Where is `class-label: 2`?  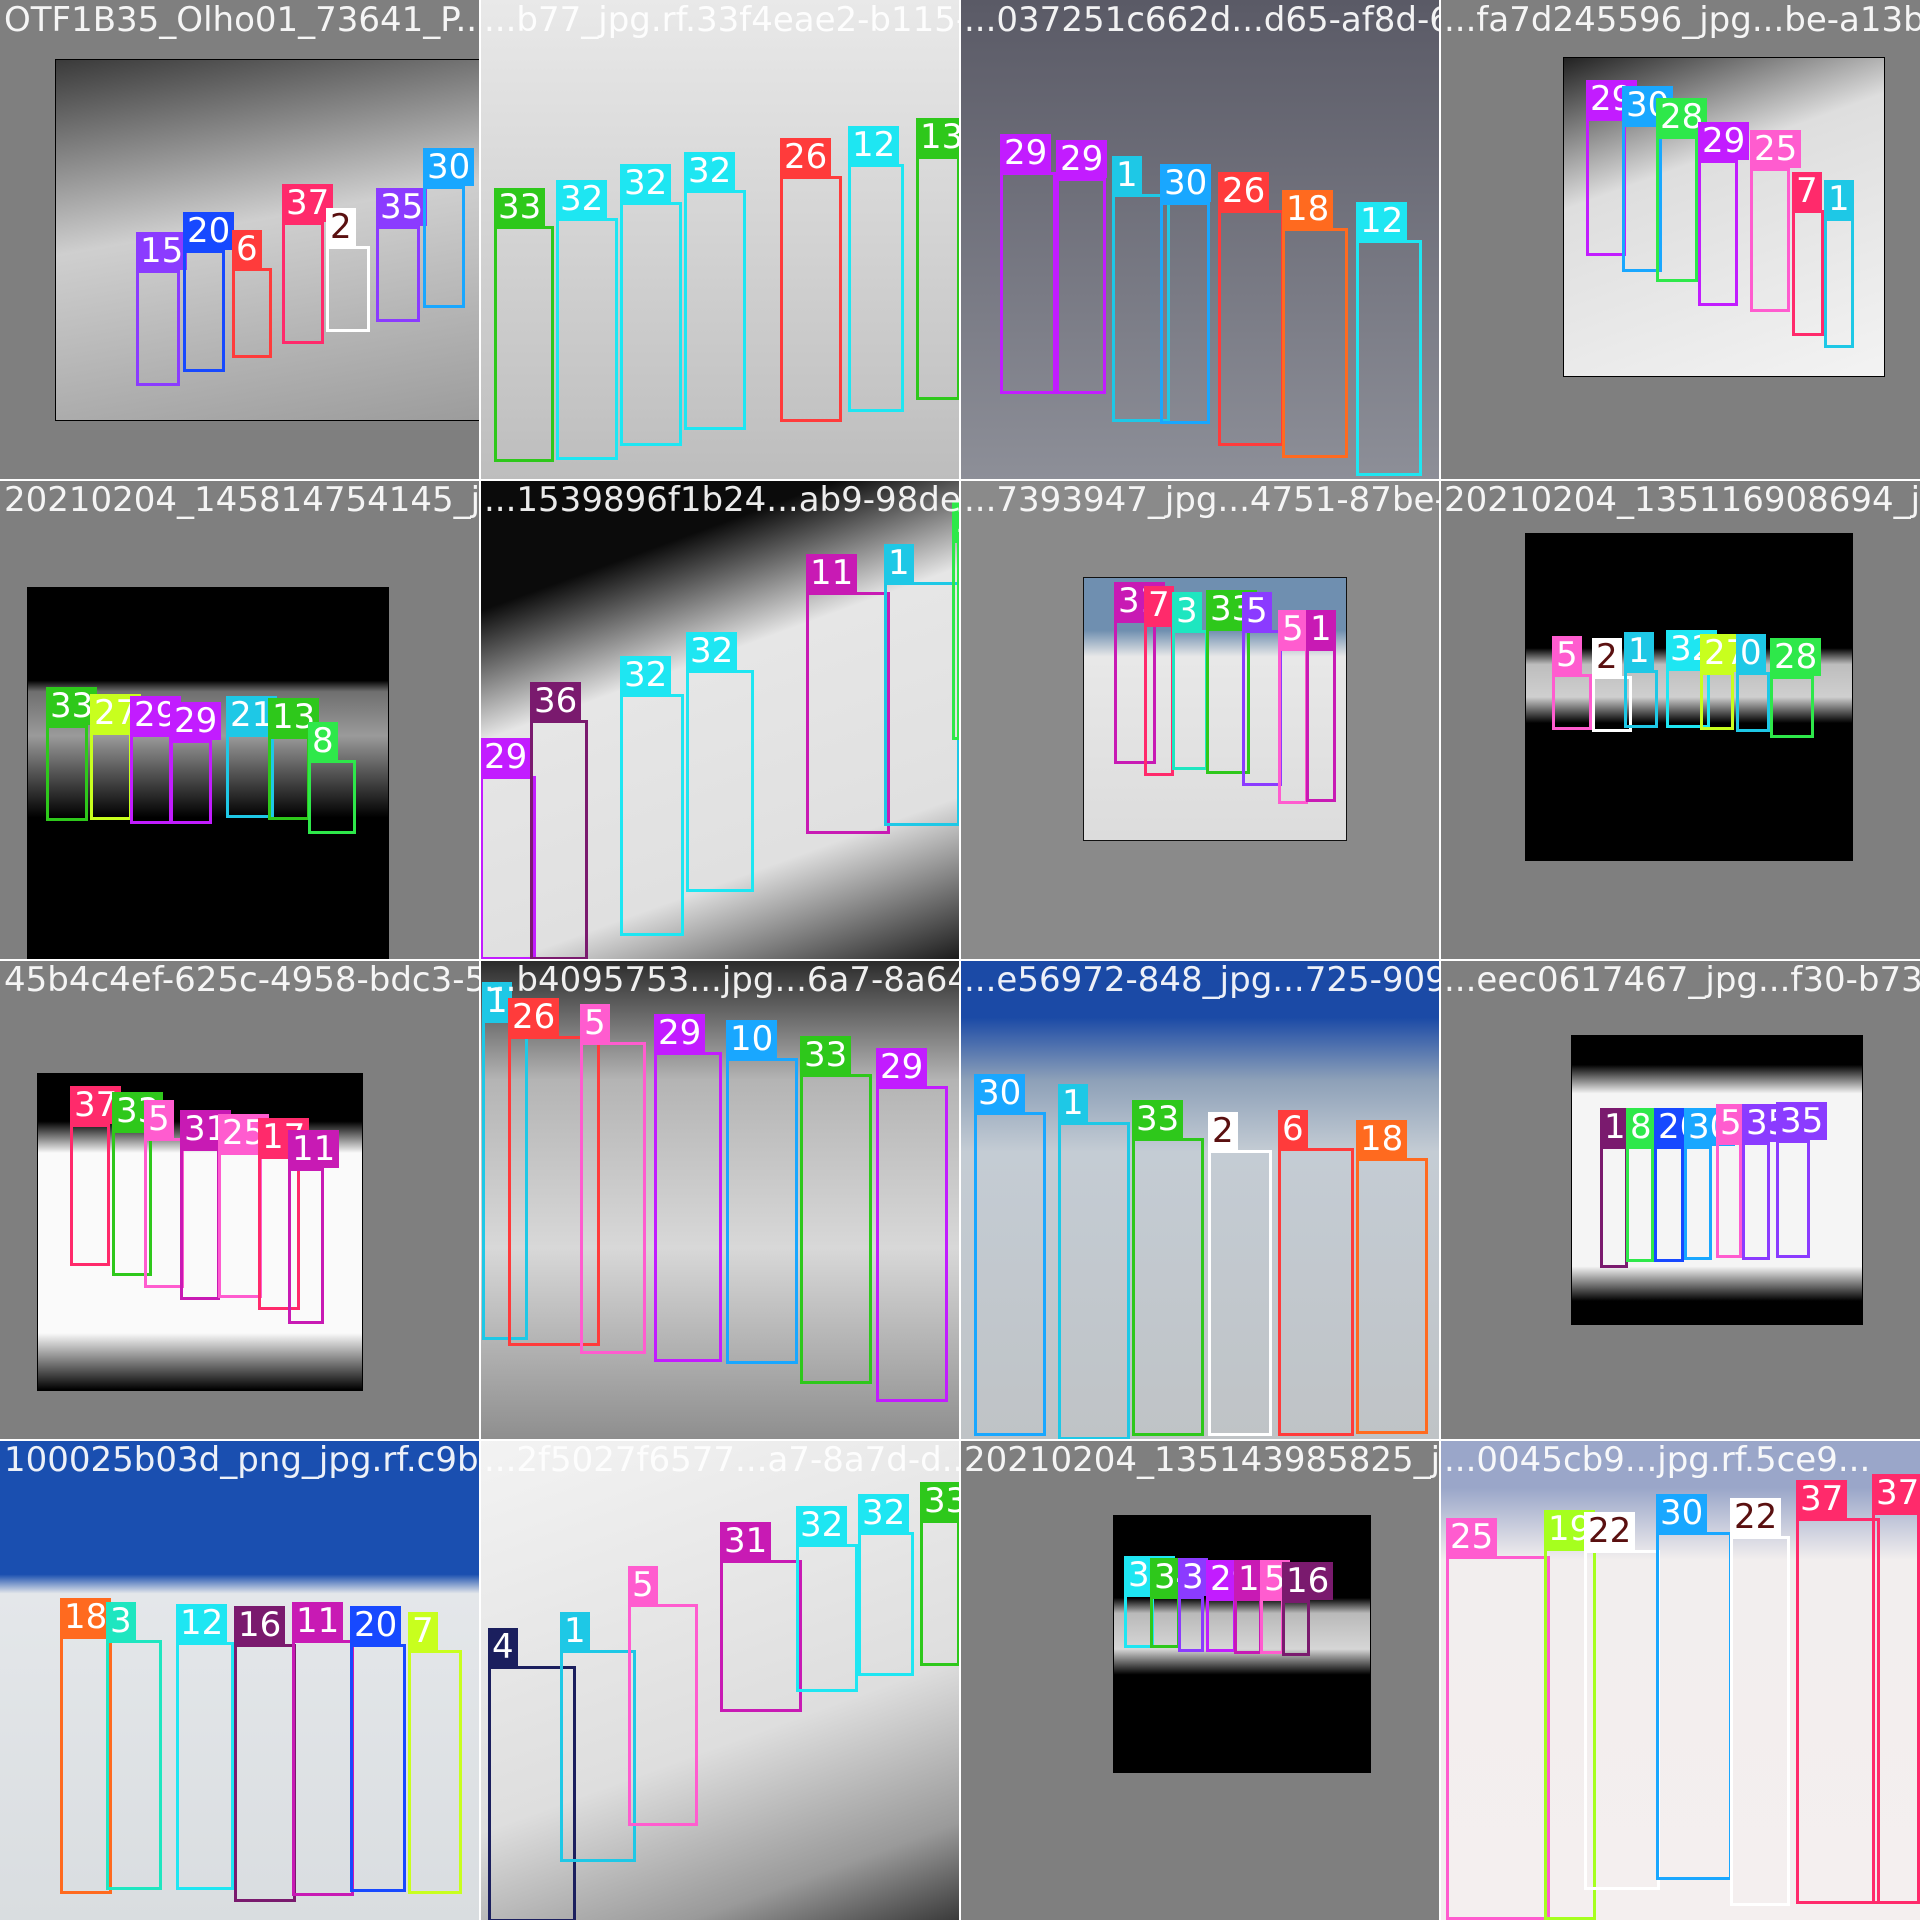
class-label: 2 is located at coordinates (1223, 1131).